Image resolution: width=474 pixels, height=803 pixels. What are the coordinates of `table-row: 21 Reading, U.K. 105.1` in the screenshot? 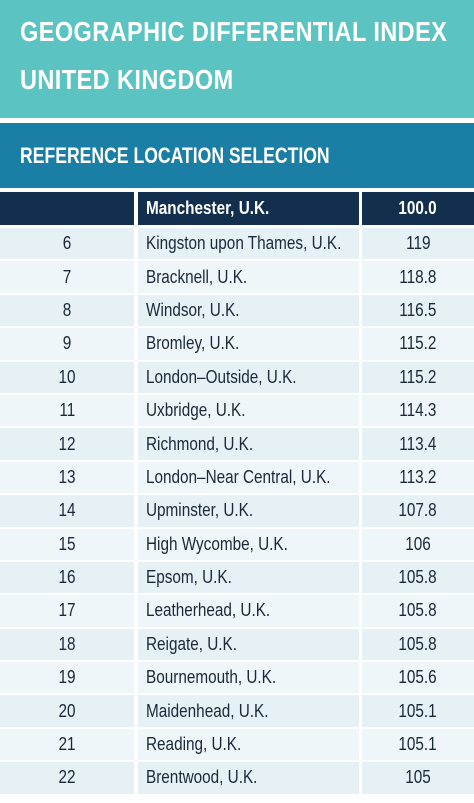 It's located at (237, 745).